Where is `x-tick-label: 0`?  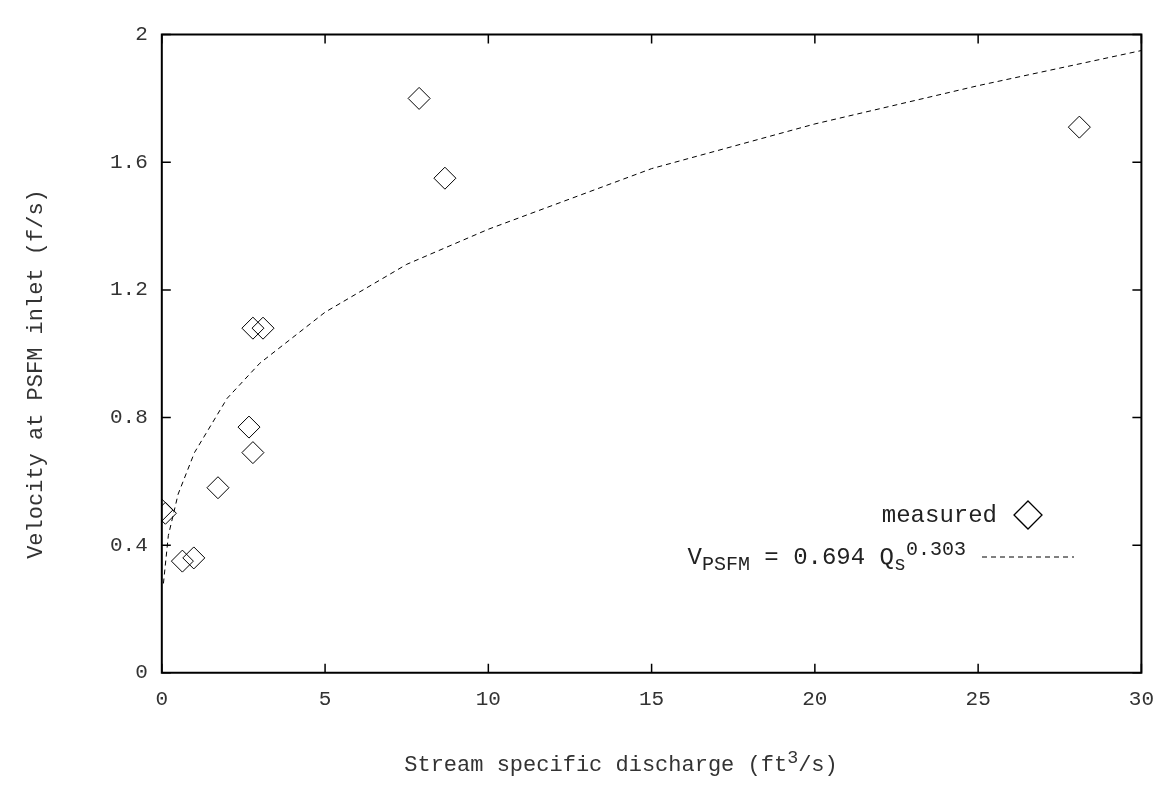
x-tick-label: 0 is located at coordinates (162, 699).